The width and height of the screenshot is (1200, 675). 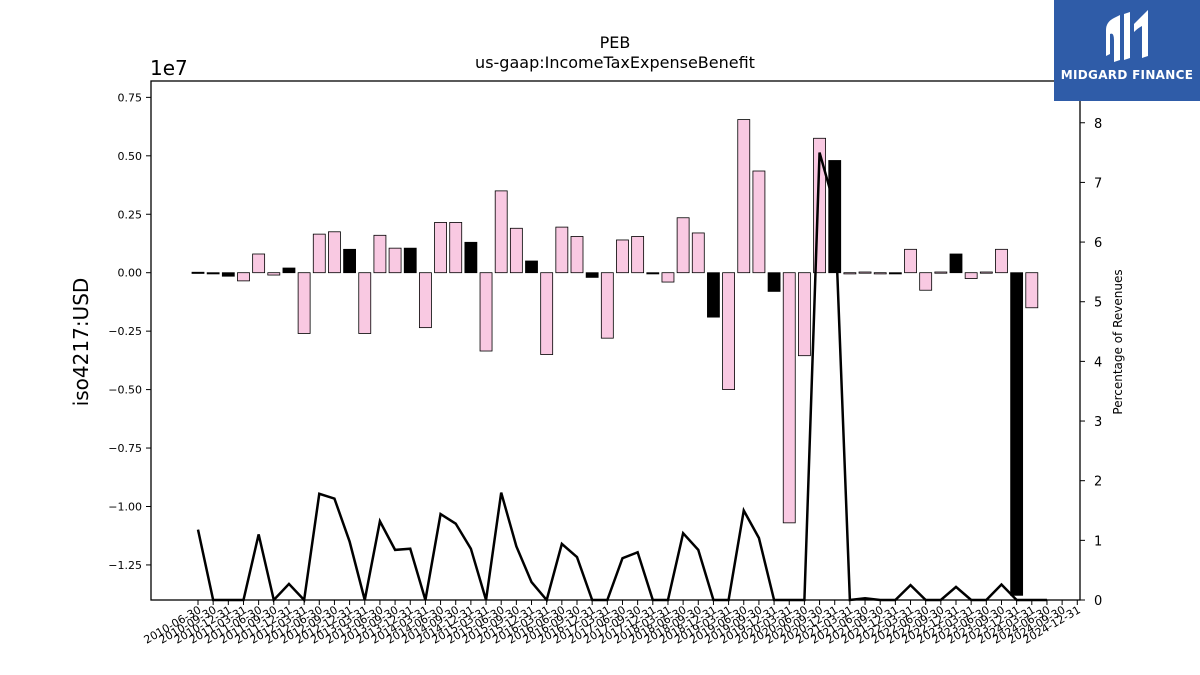 I want to click on y-tick-label: 0.75, so click(x=130, y=97).